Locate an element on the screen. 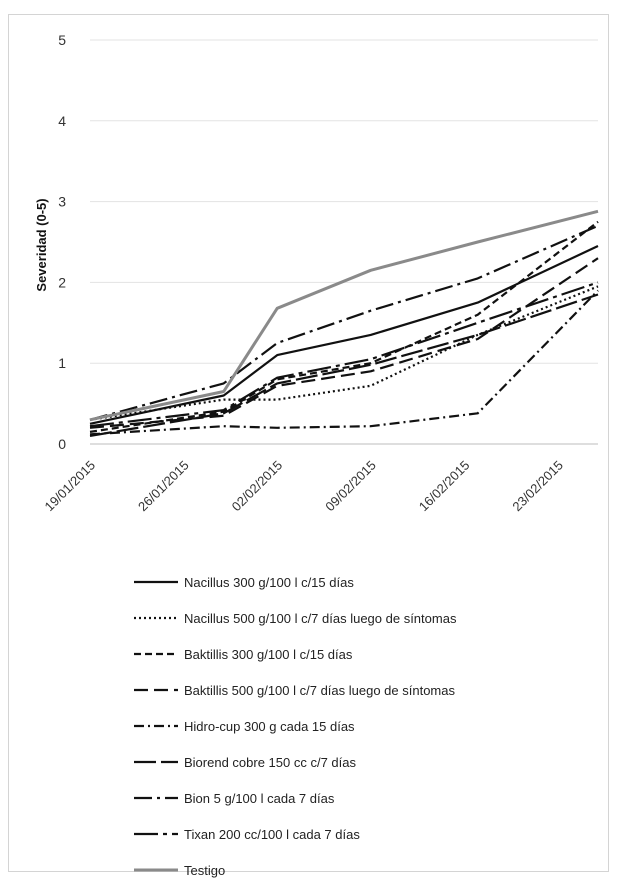 The height and width of the screenshot is (888, 617). legend-label: Testigo is located at coordinates (205, 870).